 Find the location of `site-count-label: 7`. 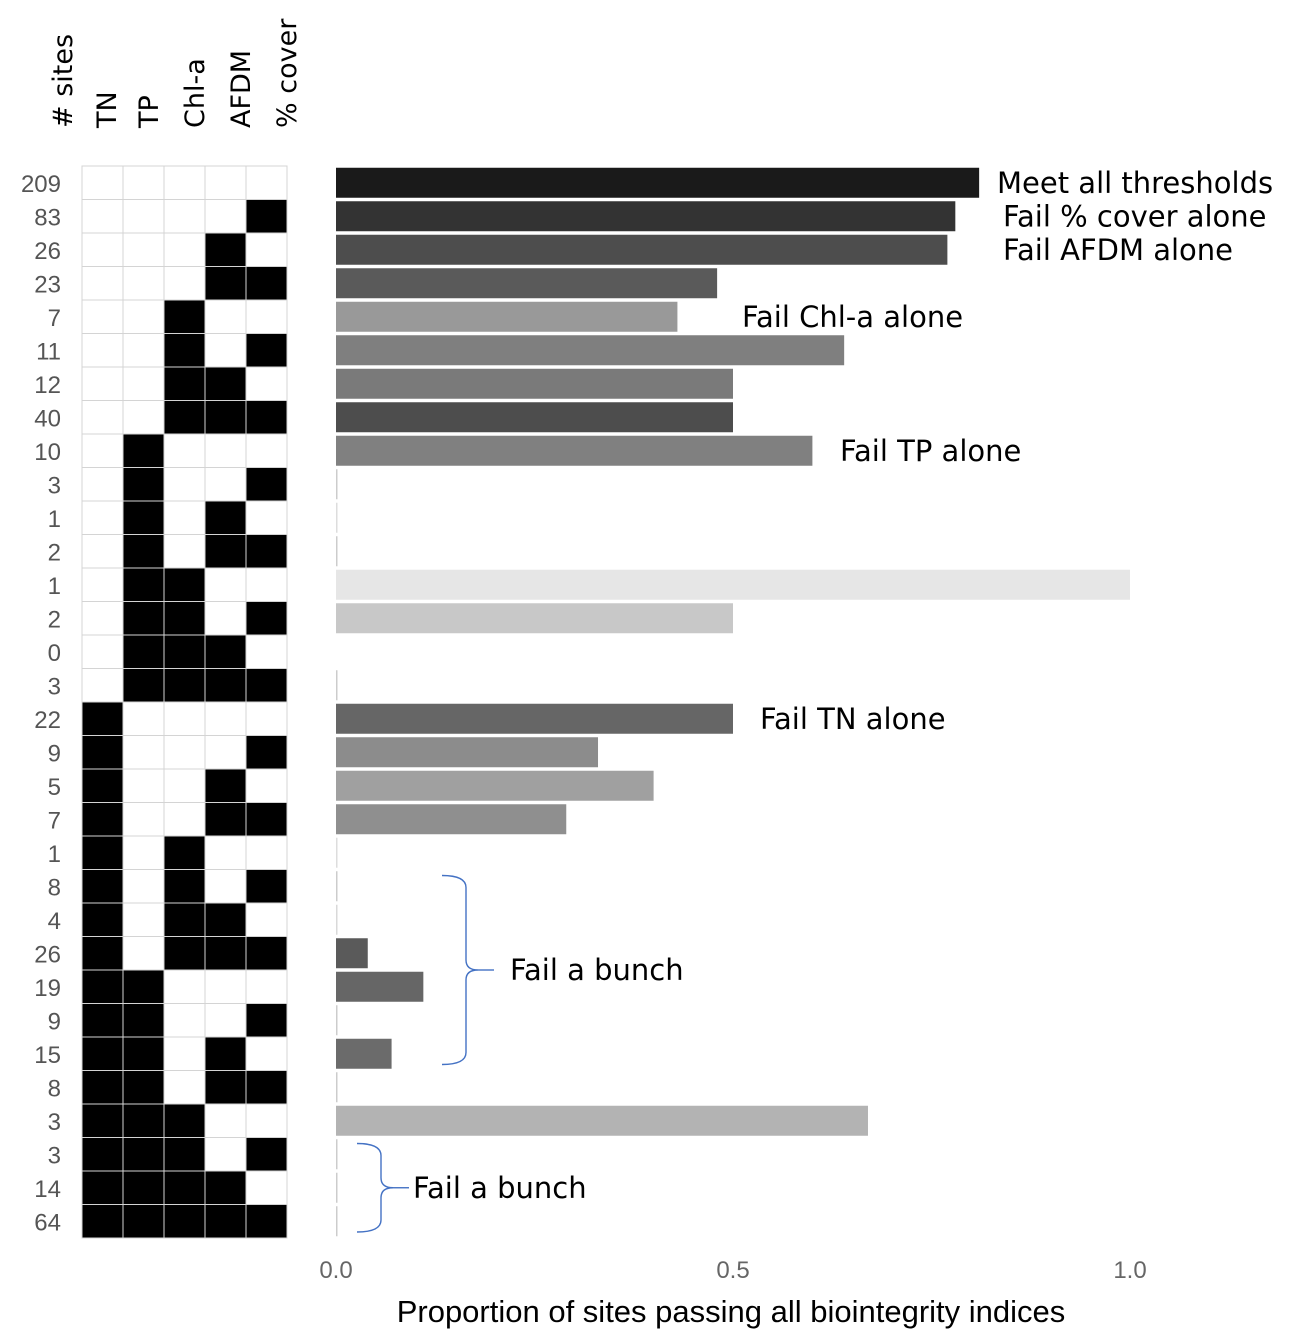

site-count-label: 7 is located at coordinates (54, 820).